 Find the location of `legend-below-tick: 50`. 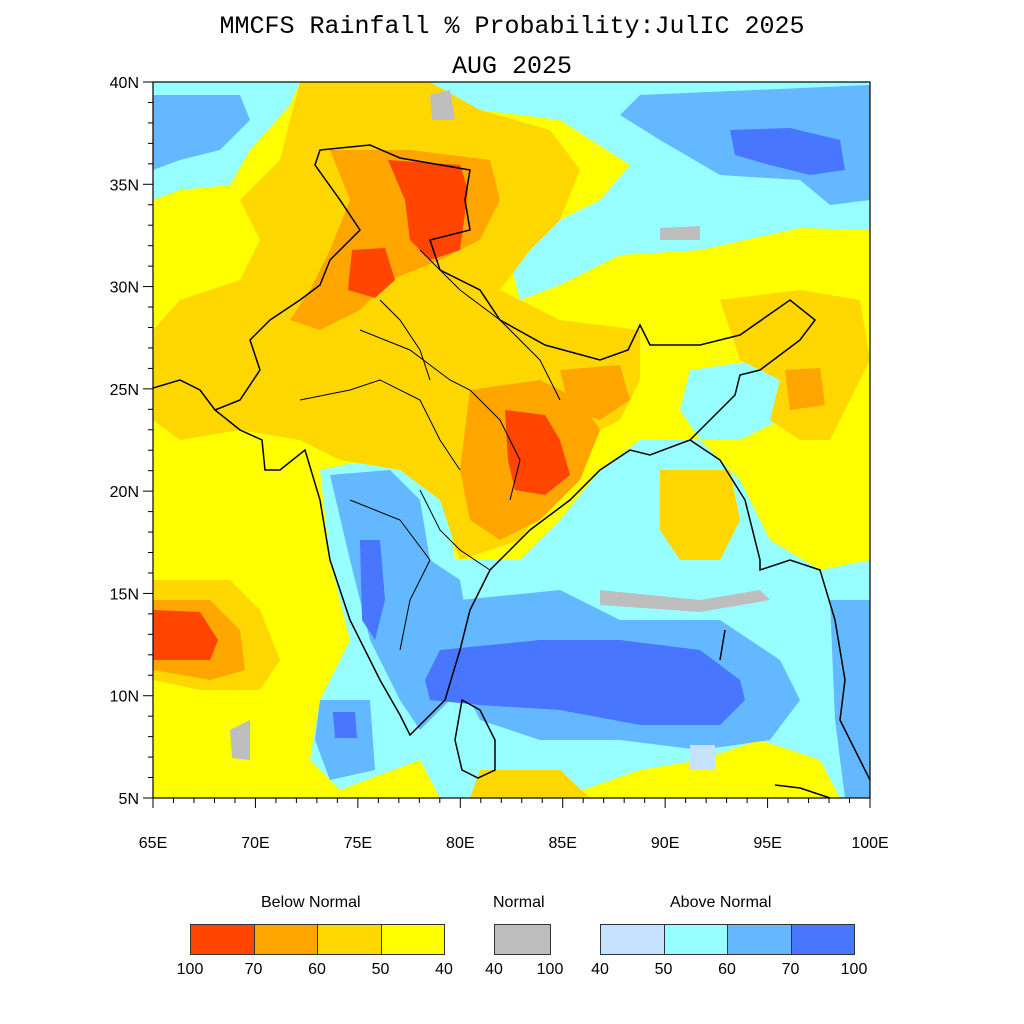

legend-below-tick: 50 is located at coordinates (380, 969).